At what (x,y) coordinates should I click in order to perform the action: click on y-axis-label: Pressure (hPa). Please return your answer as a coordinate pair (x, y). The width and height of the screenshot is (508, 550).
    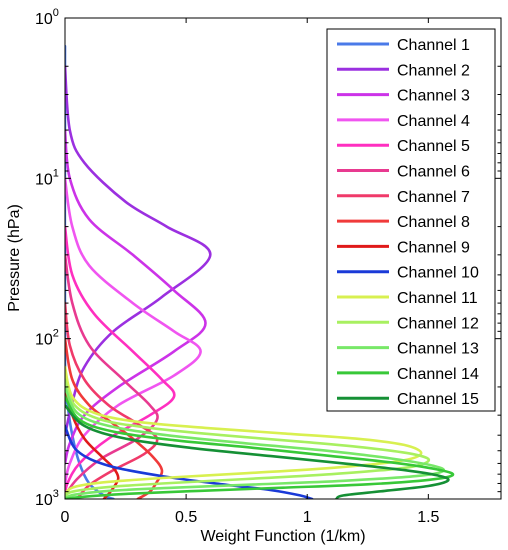
    Looking at the image, I should click on (14, 258).